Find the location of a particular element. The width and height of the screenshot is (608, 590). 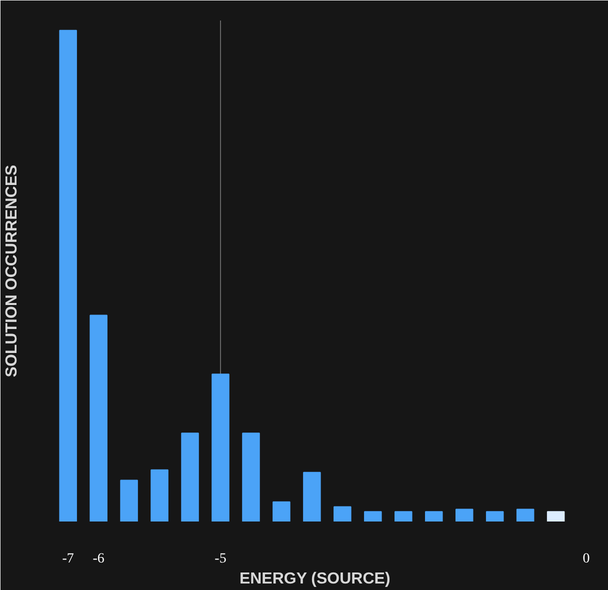

x-tick-label: -7 is located at coordinates (68, 559).